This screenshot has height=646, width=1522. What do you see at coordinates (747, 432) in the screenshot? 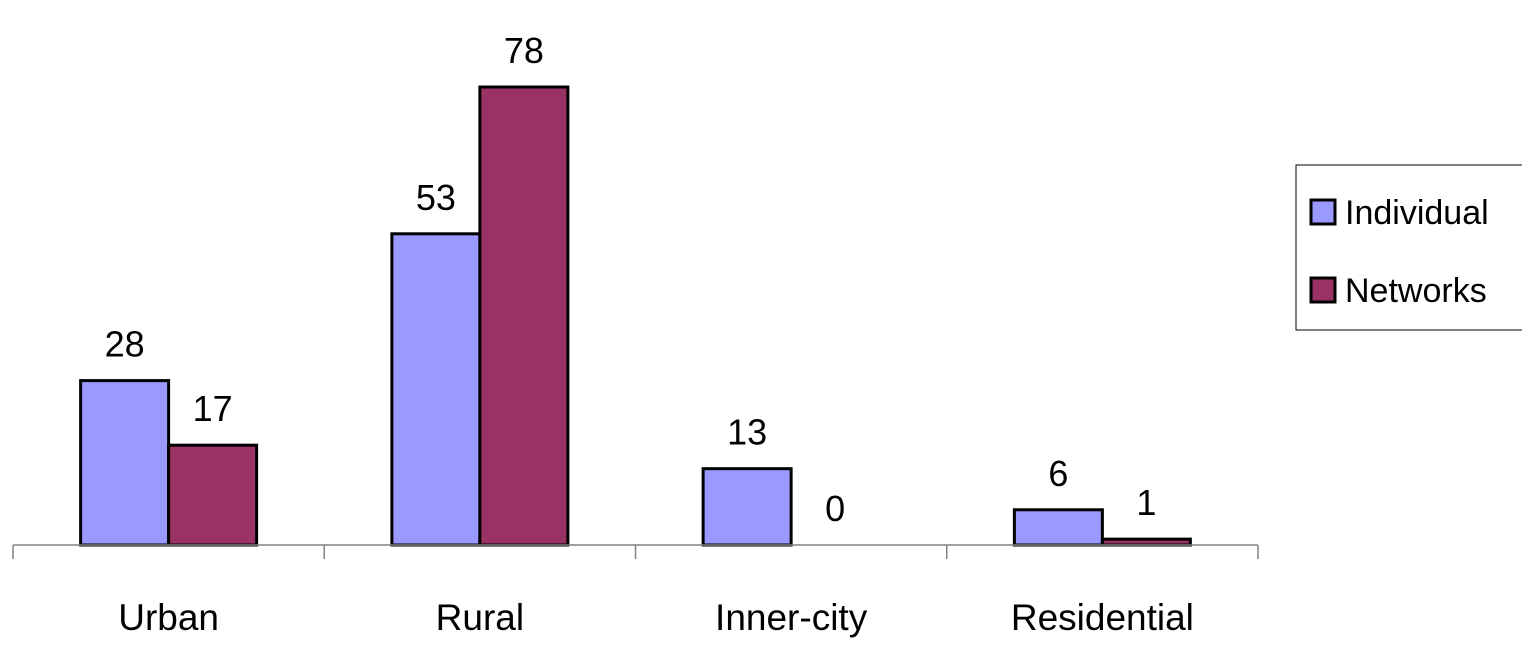
I see `data-label: 13` at bounding box center [747, 432].